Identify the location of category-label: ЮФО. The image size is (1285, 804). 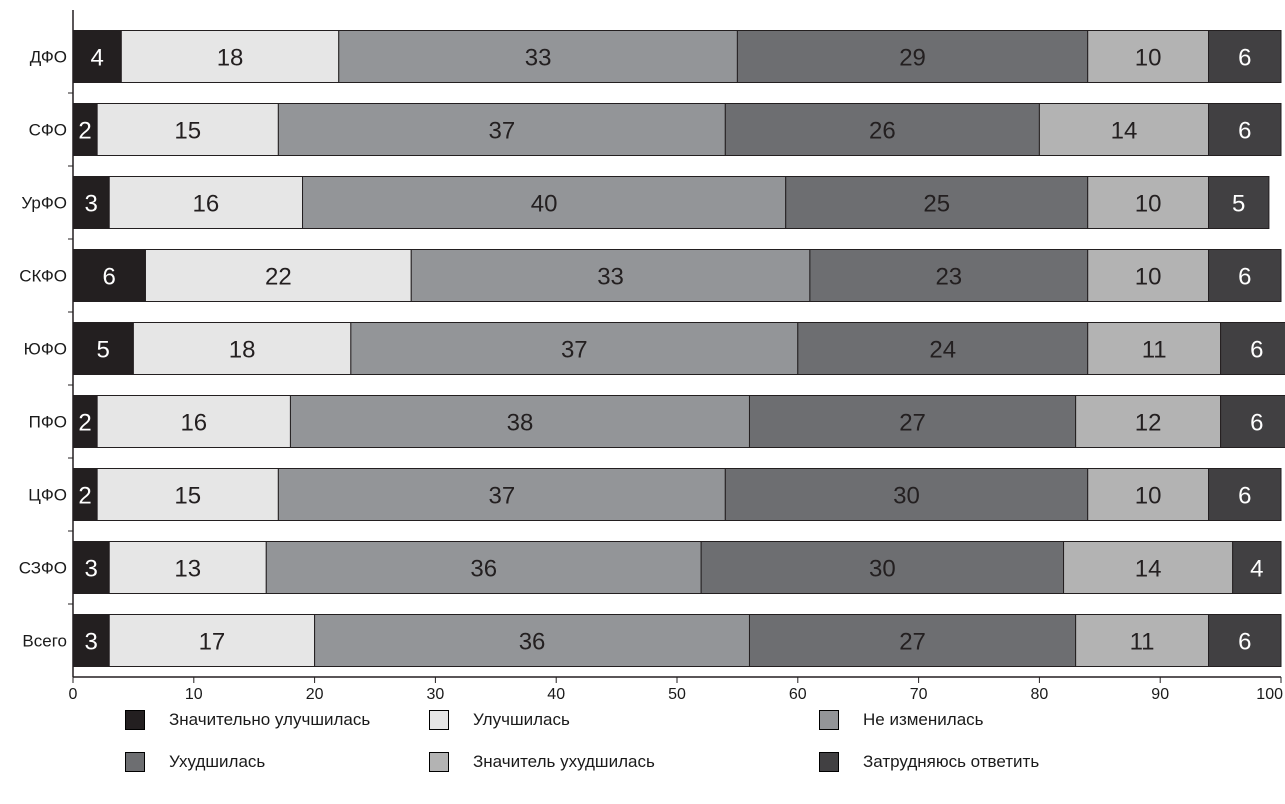
(45, 349).